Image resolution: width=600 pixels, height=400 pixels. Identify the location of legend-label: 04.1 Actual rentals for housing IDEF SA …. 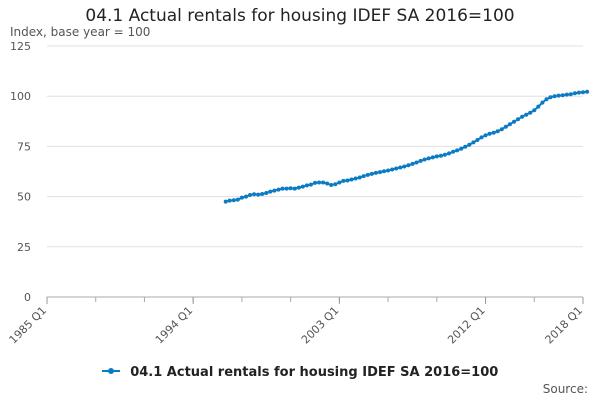
(314, 372).